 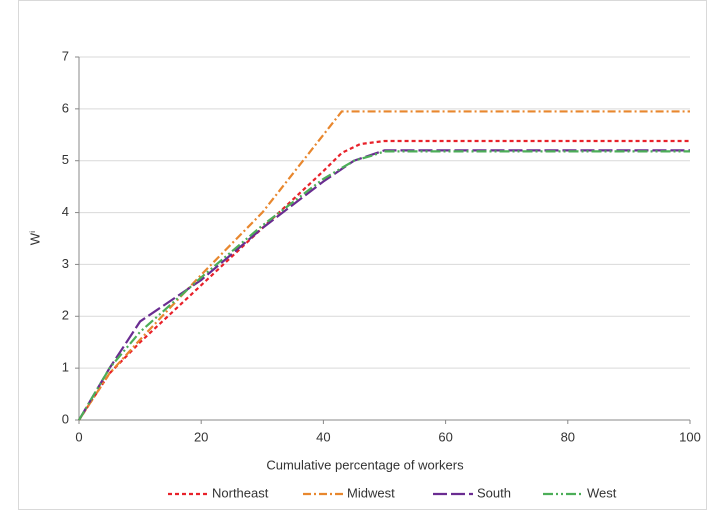 I want to click on legend-label: Northeast, so click(x=240, y=492).